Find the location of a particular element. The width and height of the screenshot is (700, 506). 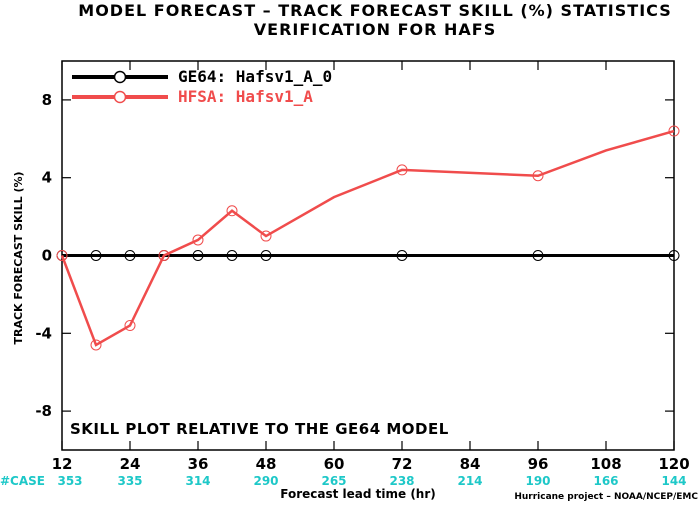

case-count: 265 is located at coordinates (333, 481).